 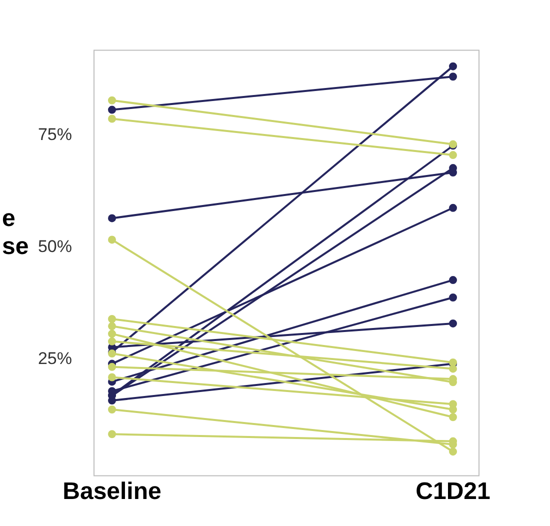 I want to click on y-axis-title: e se, so click(x=15, y=232).